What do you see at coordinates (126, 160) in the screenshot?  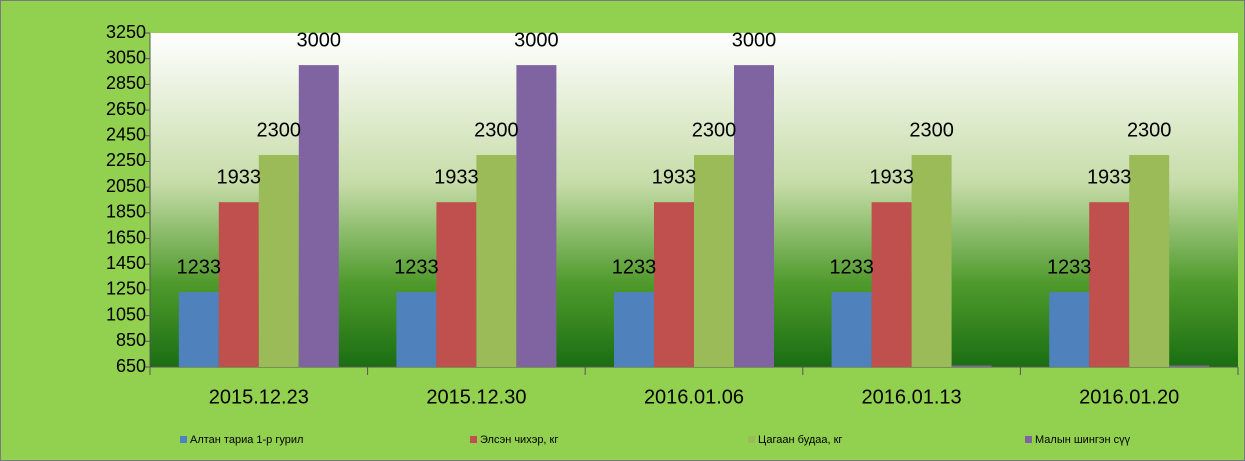 I see `y-tick-label: 2250` at bounding box center [126, 160].